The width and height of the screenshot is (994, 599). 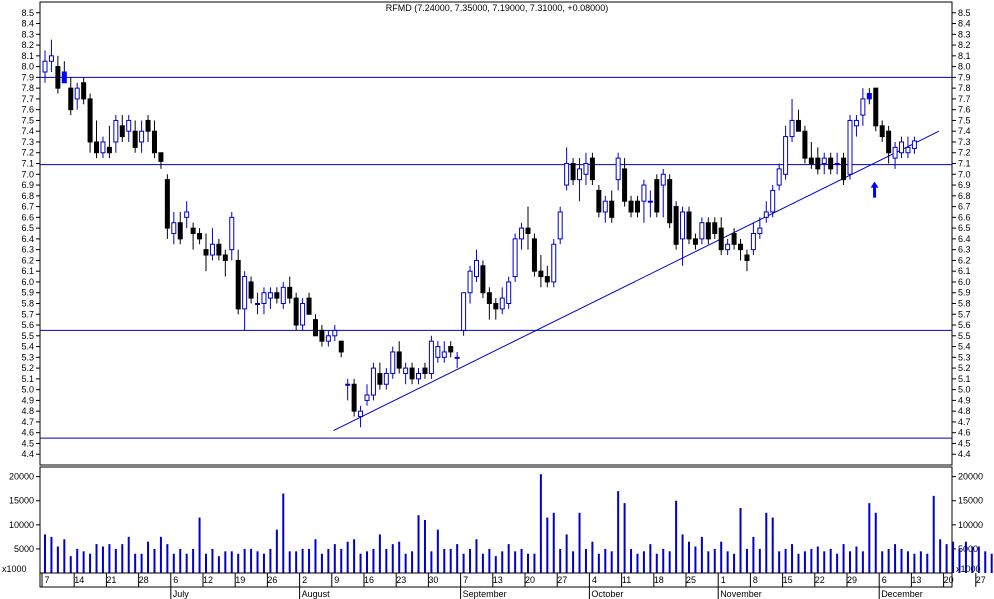 I want to click on x-tick-label: 1, so click(x=723, y=580).